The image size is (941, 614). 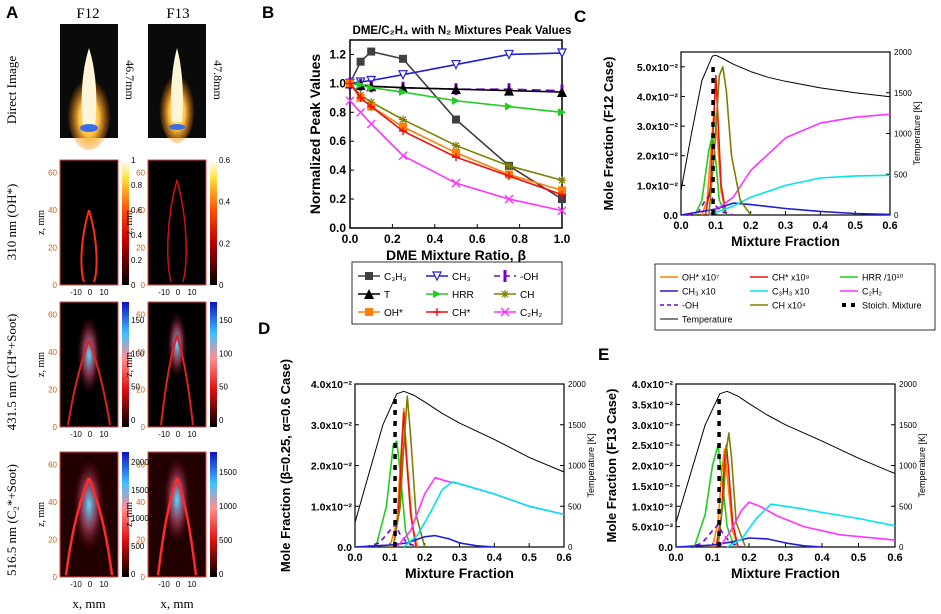 What do you see at coordinates (228, 472) in the screenshot?
I see `colorbar-tick-label: 1500` at bounding box center [228, 472].